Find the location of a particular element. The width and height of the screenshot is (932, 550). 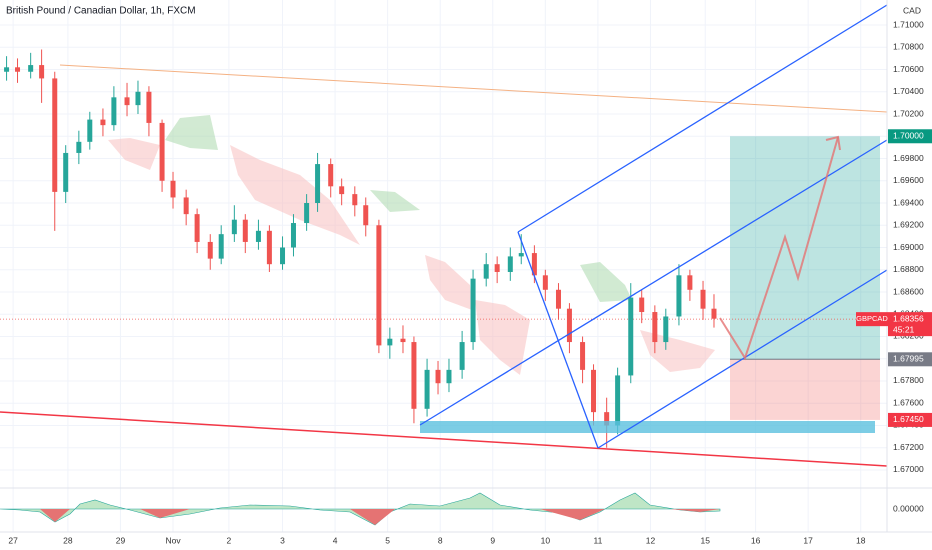

y-tick-label: 1.69800 is located at coordinates (908, 158).